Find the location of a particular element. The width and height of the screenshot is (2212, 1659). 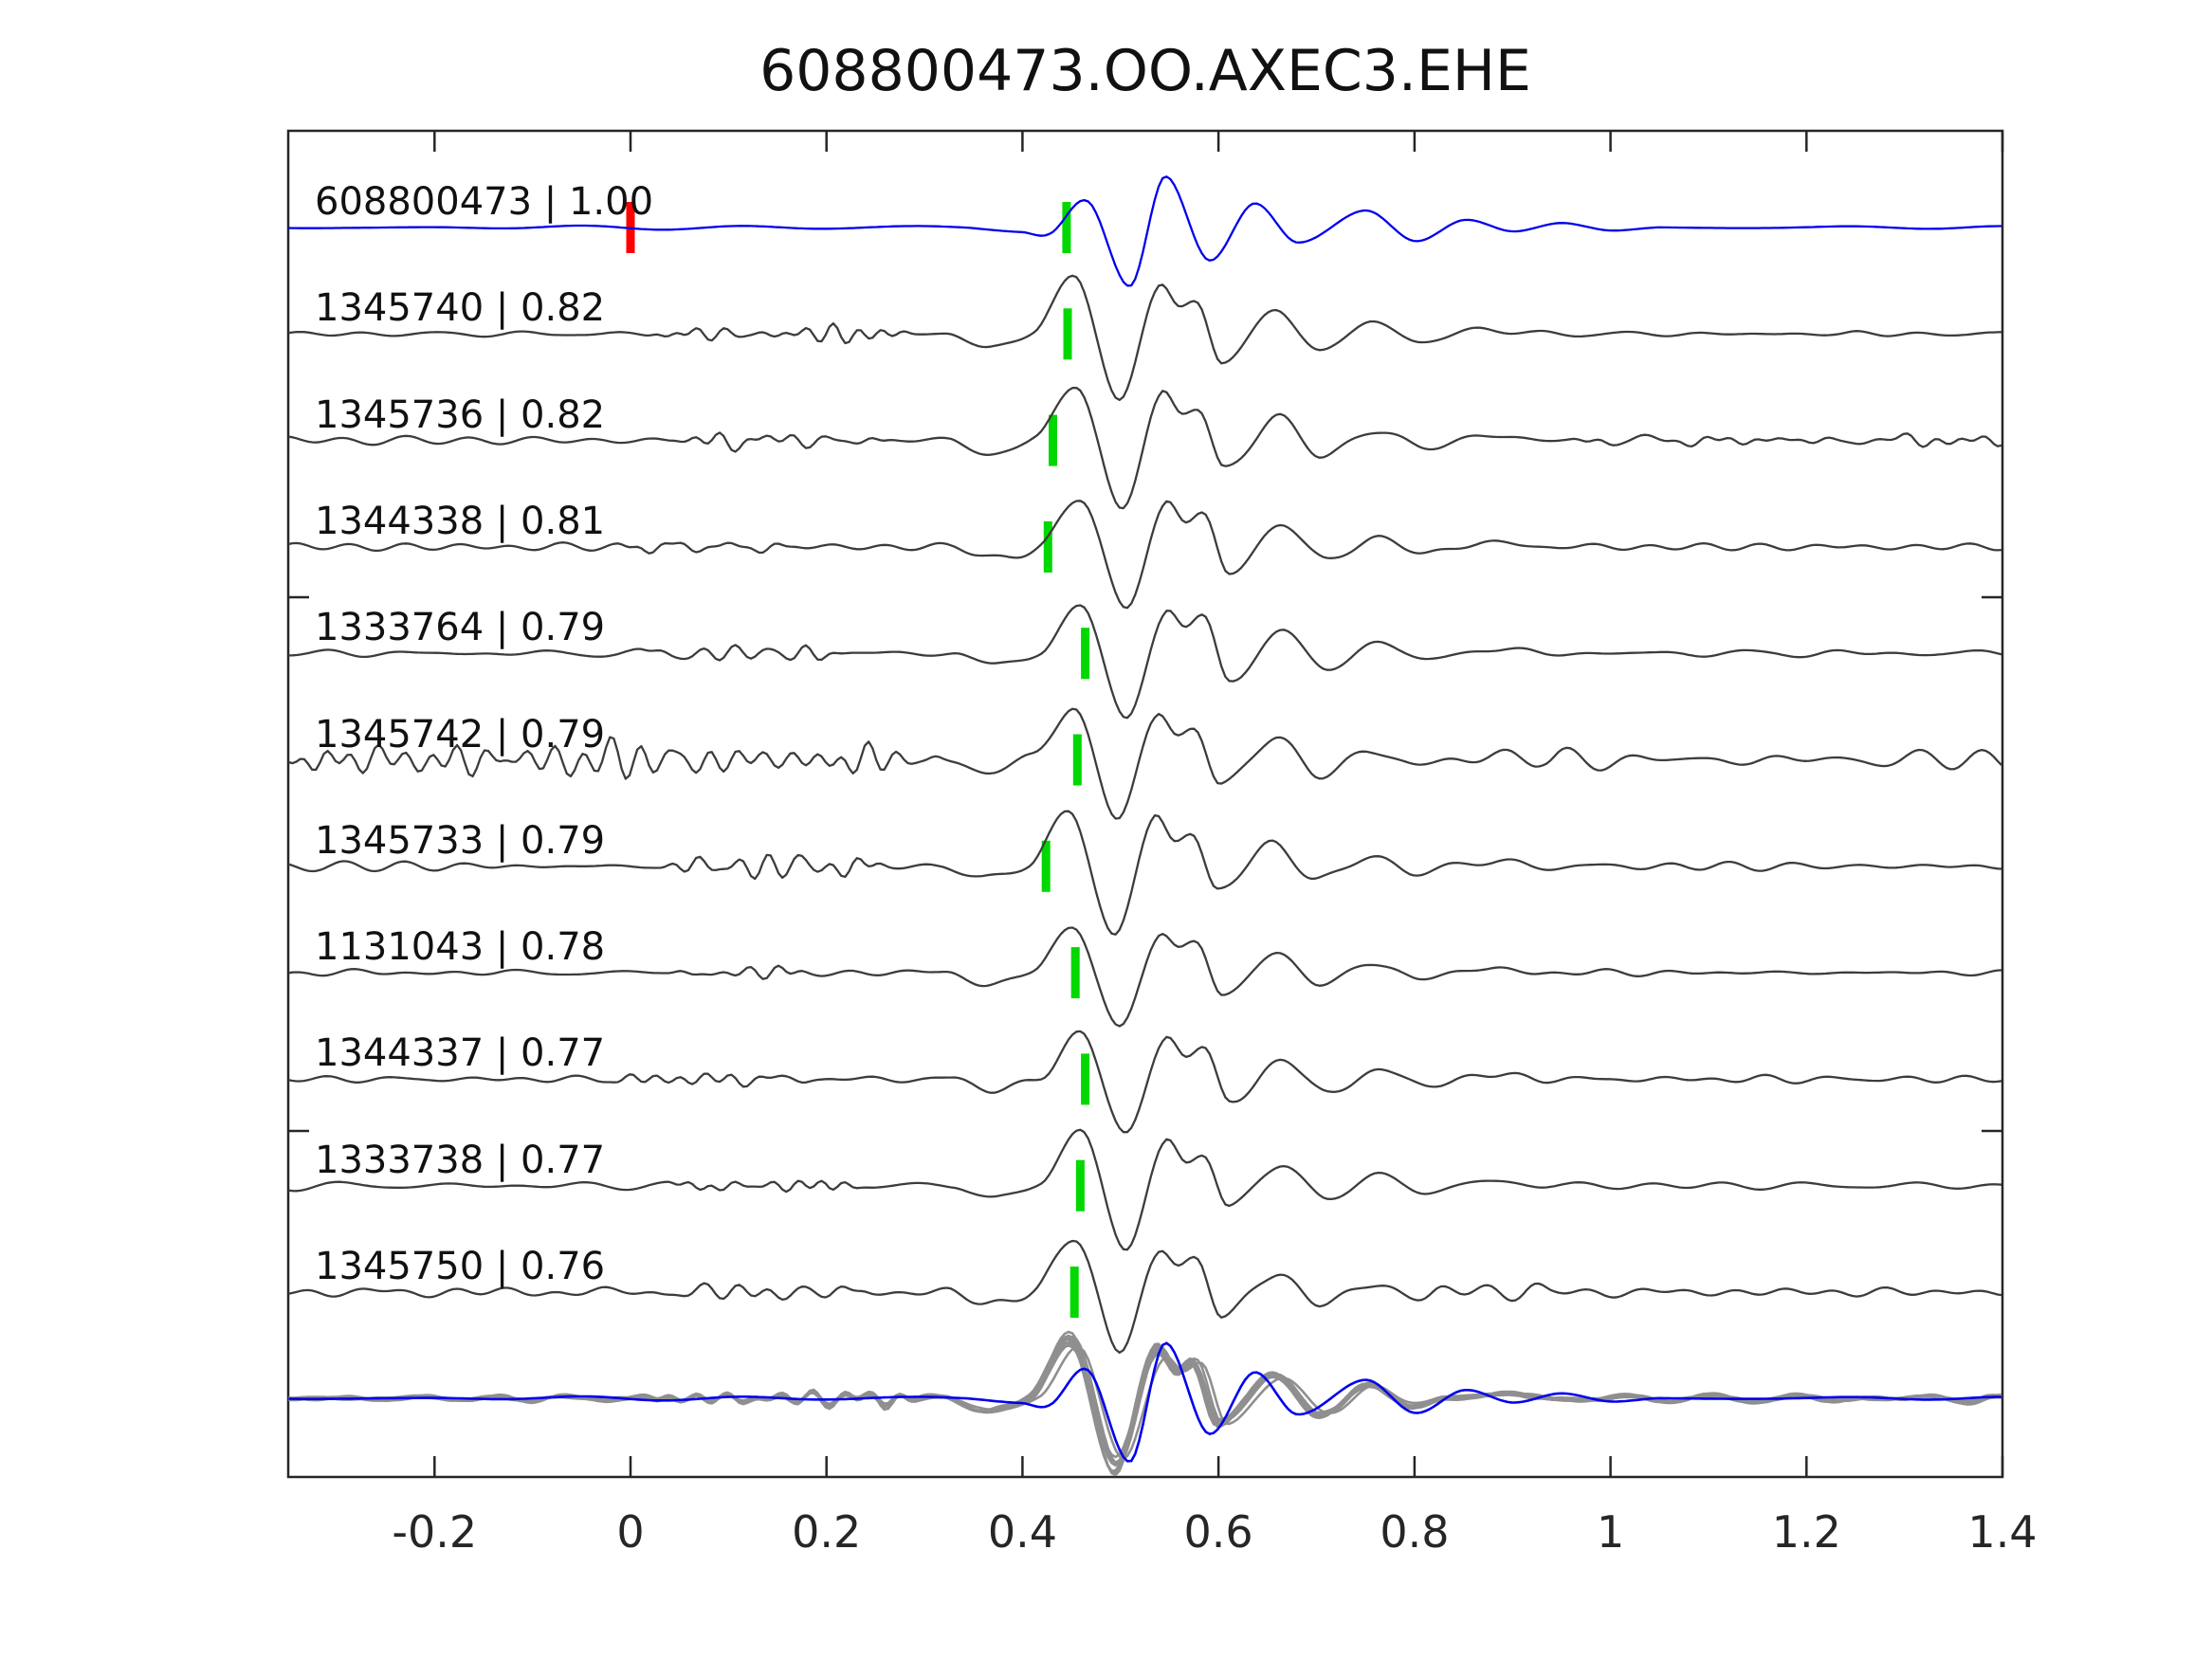

overlay-ensemble is located at coordinates (1145, 1403).